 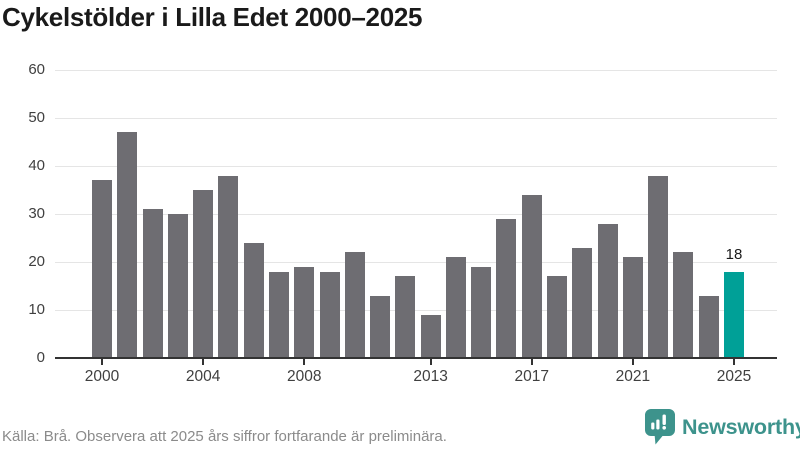 What do you see at coordinates (734, 314) in the screenshot?
I see `bar-2025` at bounding box center [734, 314].